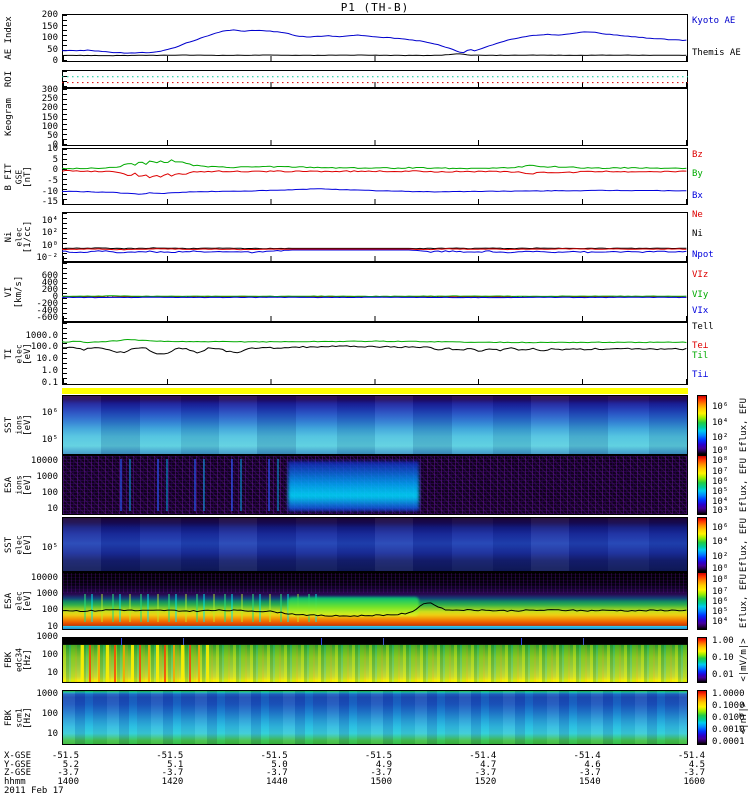 Image resolution: width=750 pixels, height=800 pixels. Describe the element at coordinates (700, 311) in the screenshot. I see `trace-label-vix: VIx` at that location.